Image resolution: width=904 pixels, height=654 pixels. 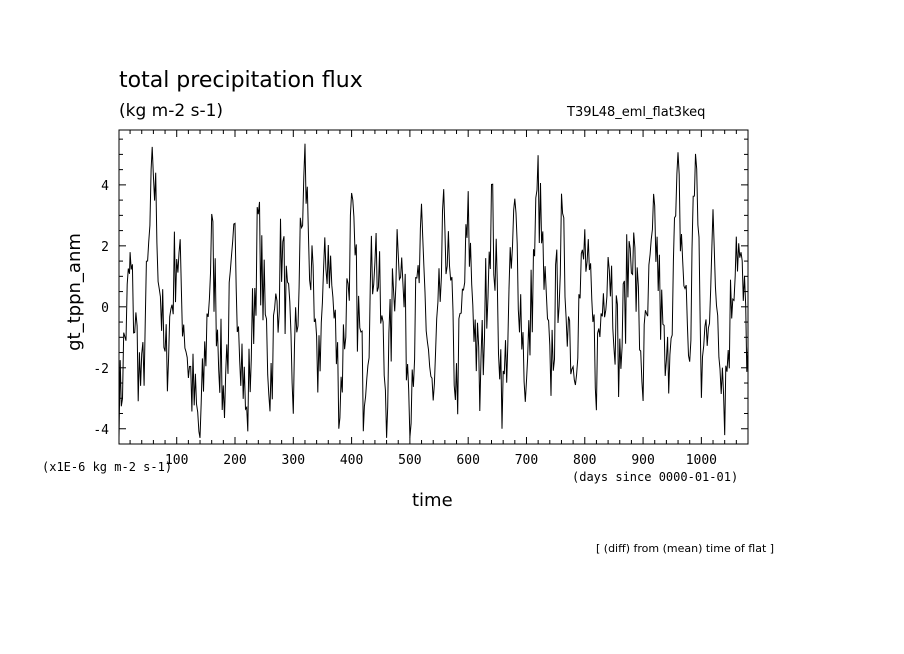 I want to click on x-tick-label: 400, so click(x=351, y=460).